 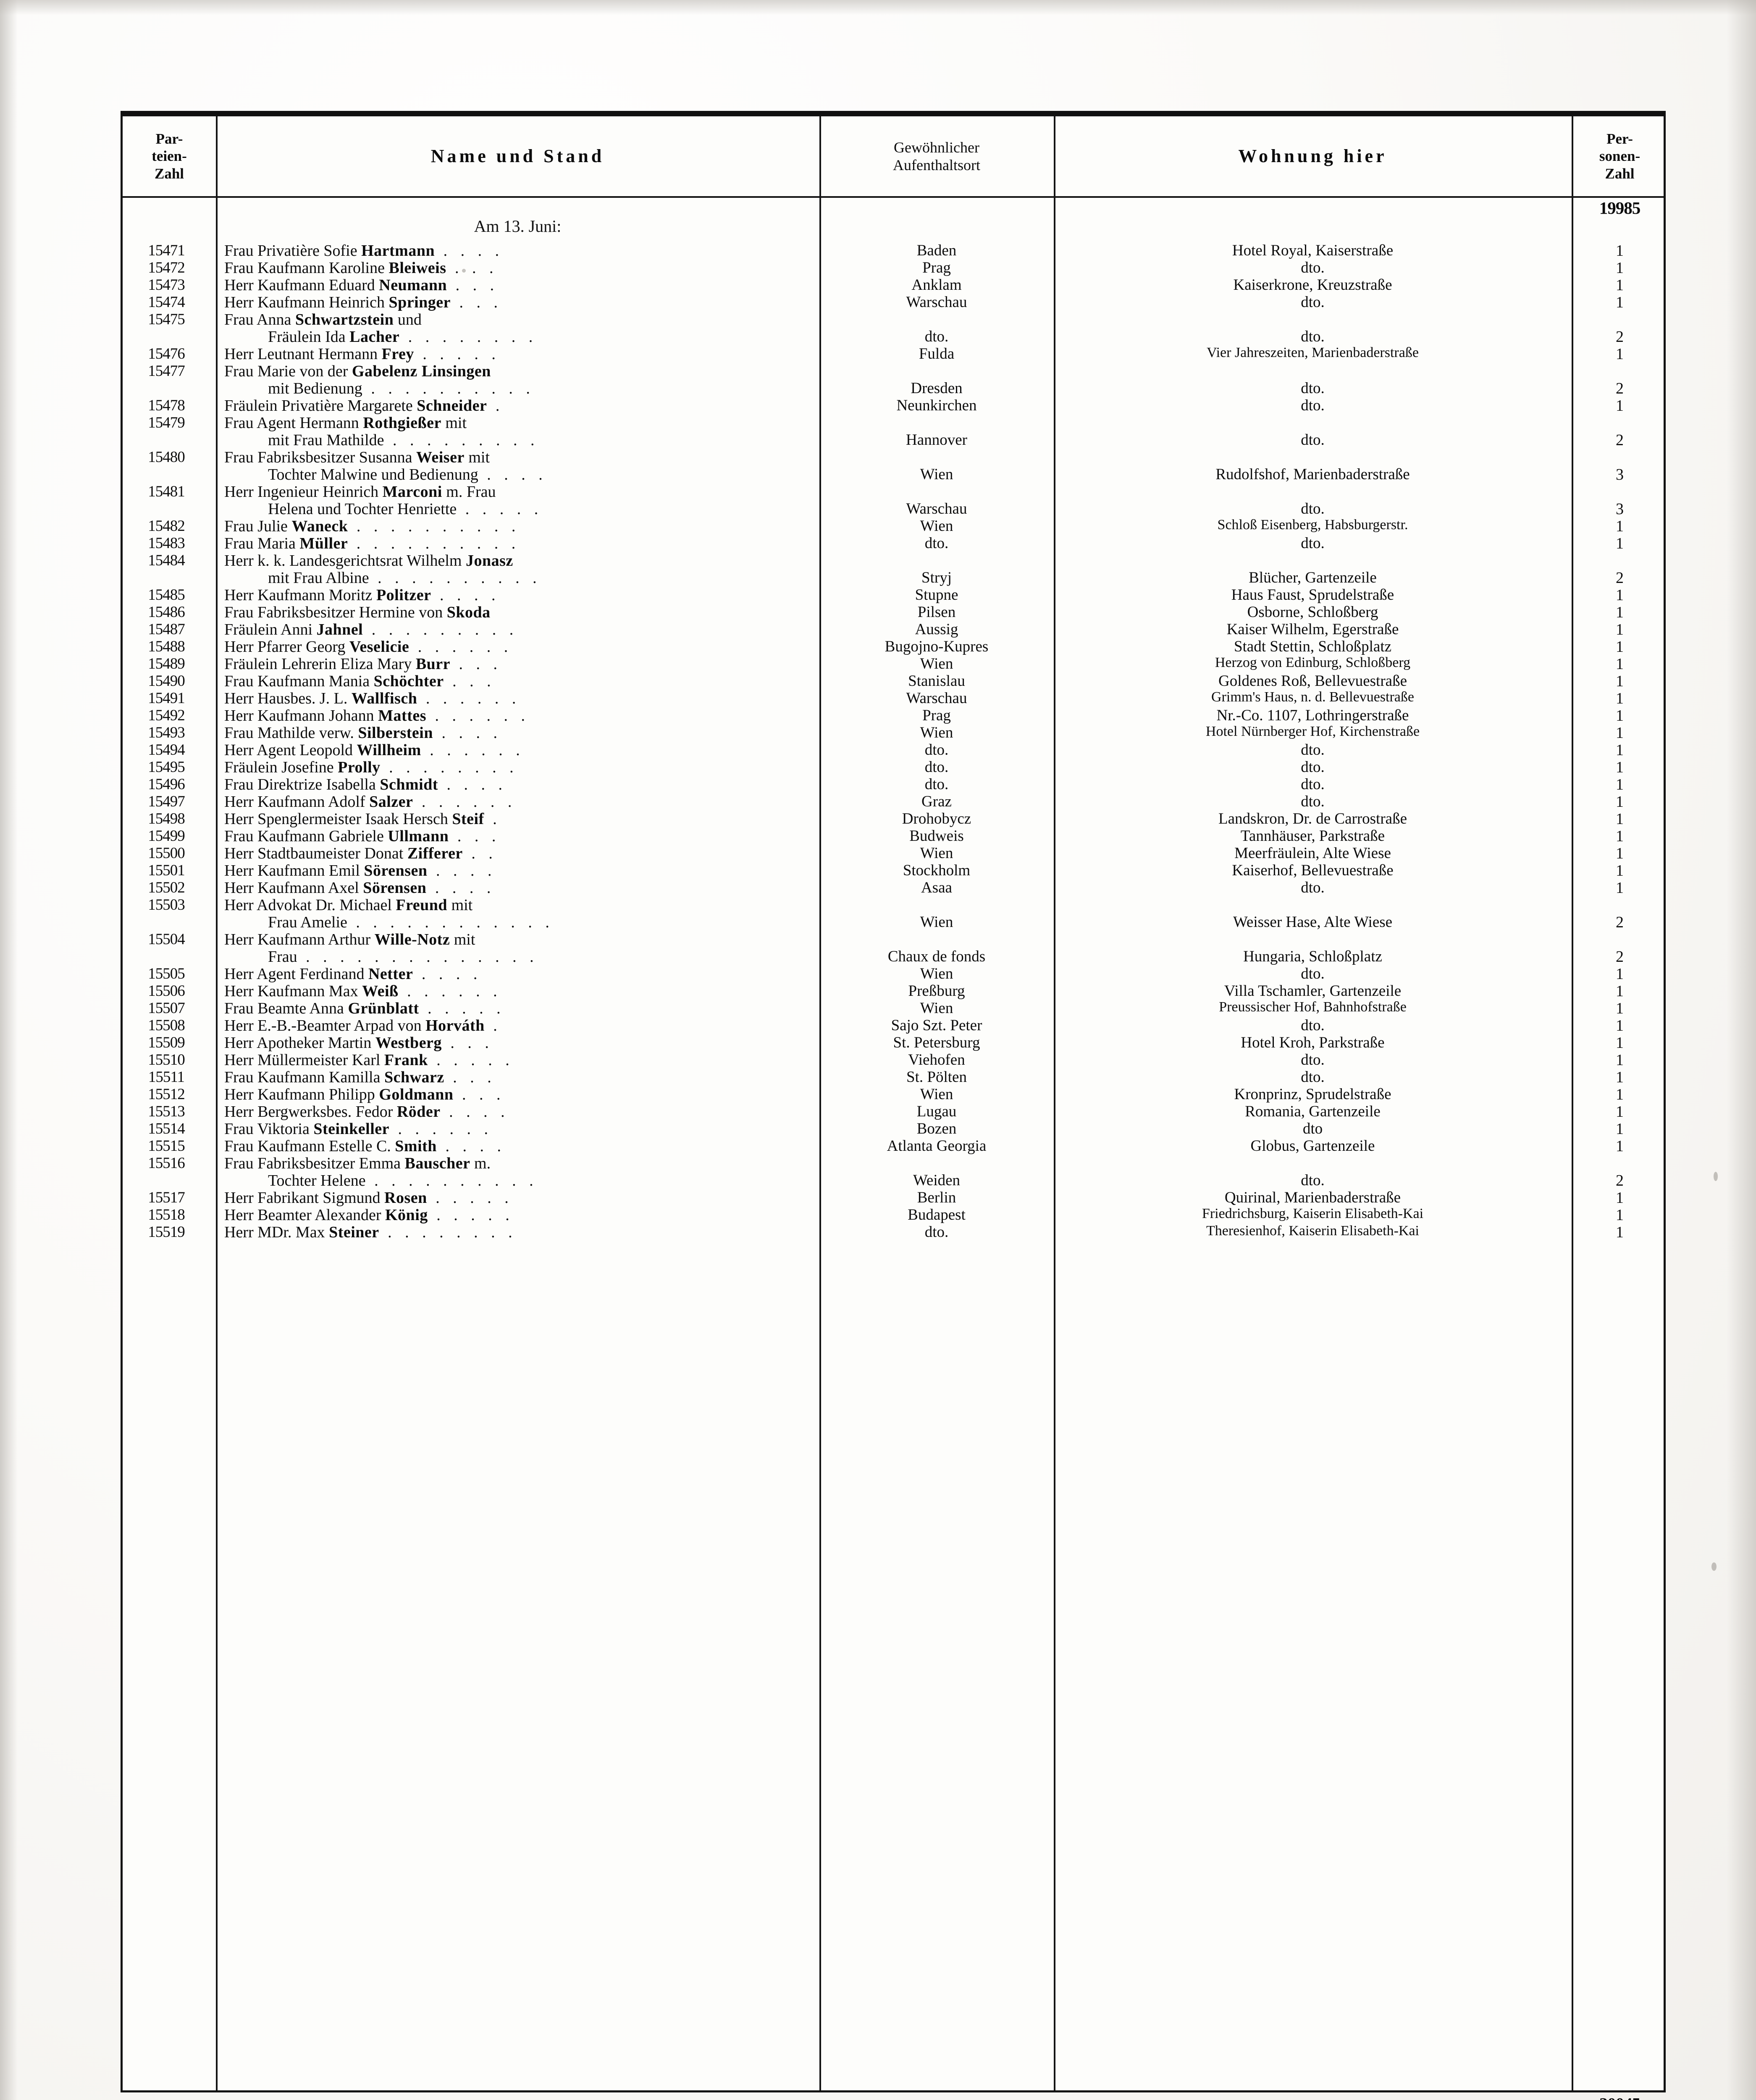 I want to click on surname: Schwartzstein, so click(x=345, y=319).